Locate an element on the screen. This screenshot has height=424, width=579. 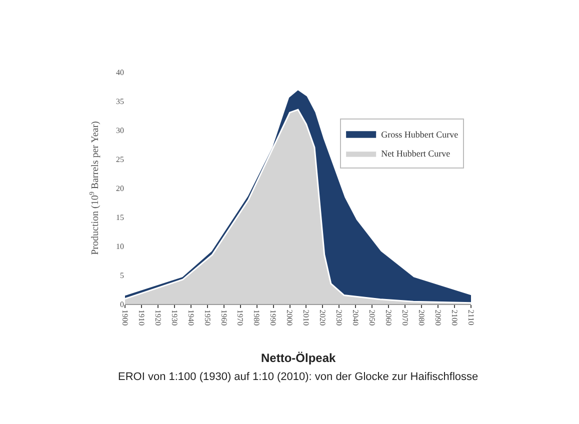
x-tick-label: 2100 is located at coordinates (454, 318).